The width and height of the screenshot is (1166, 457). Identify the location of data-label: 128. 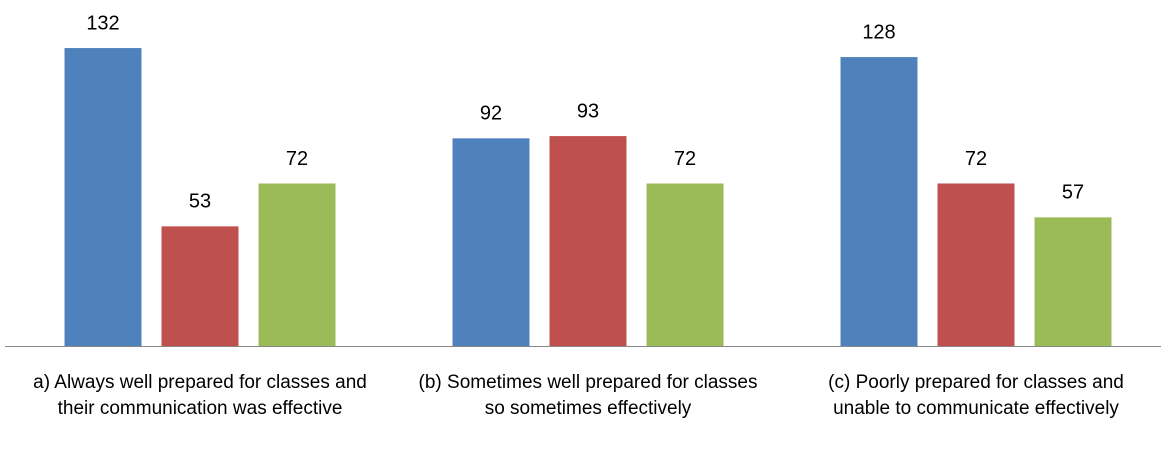
(878, 32).